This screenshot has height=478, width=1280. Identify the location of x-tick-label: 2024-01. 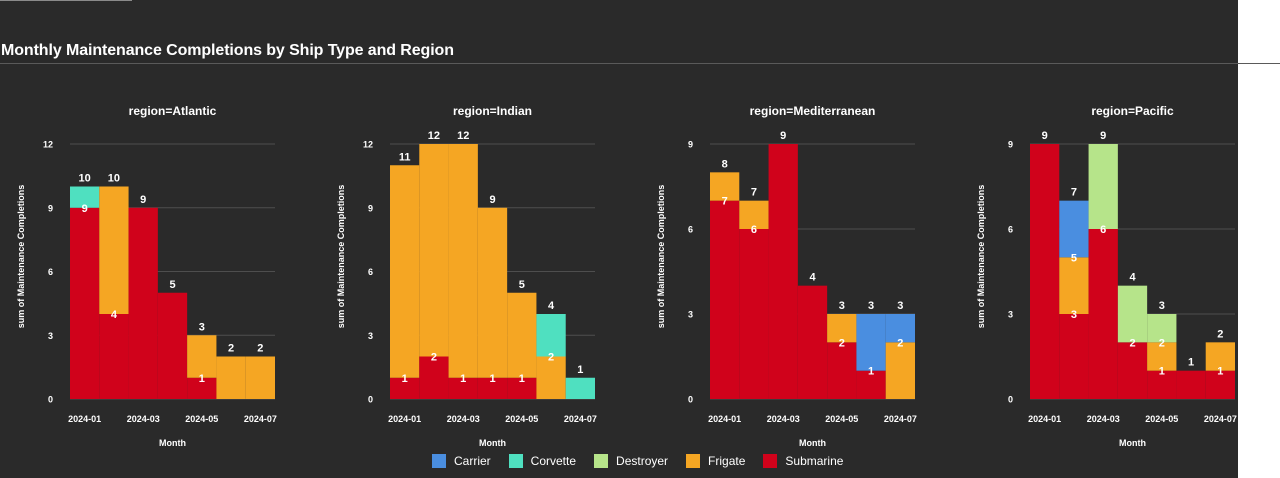
(84, 419).